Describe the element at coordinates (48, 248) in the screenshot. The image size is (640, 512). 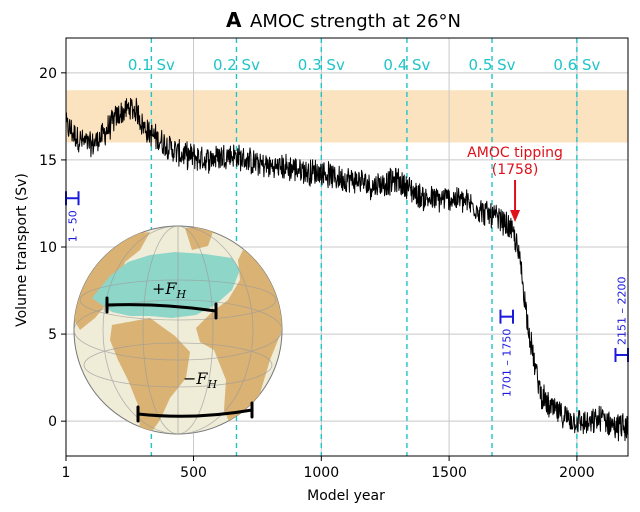
I see `y-tick-label: 10` at that location.